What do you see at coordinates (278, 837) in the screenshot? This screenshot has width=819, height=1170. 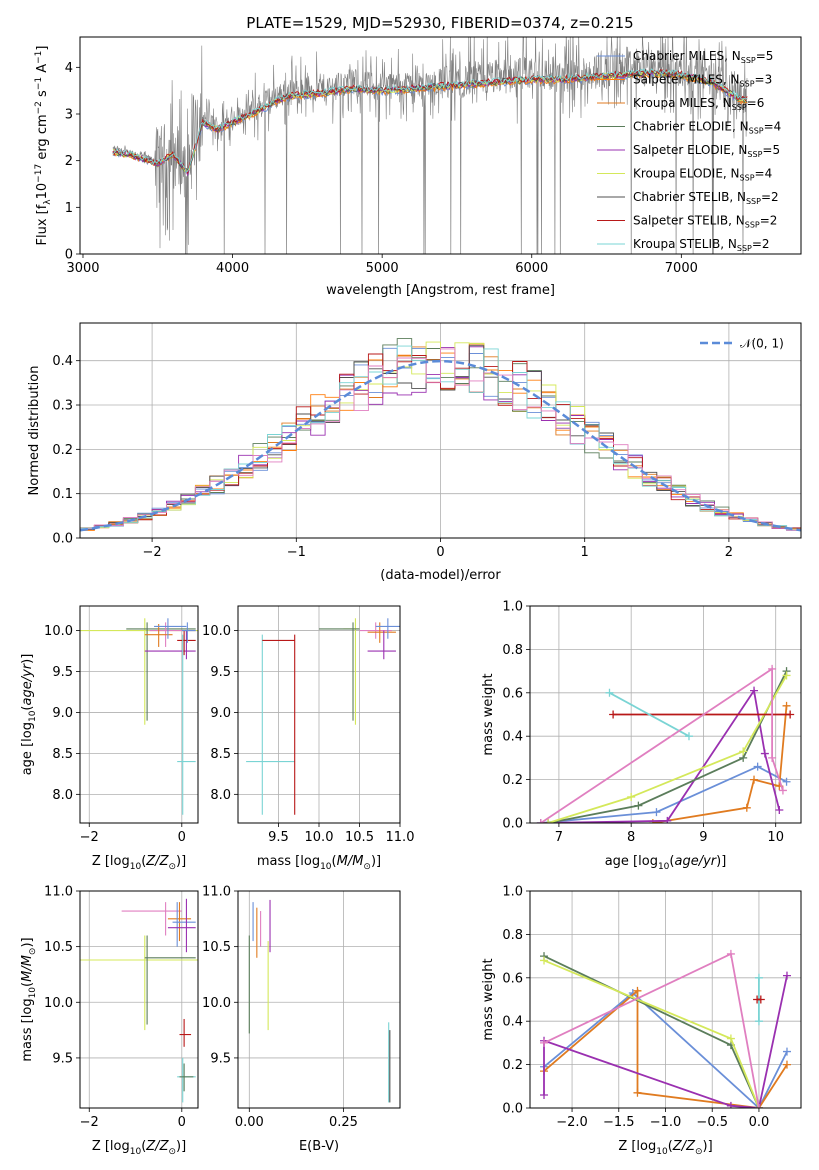 I see `x-tick-label: 9.5` at bounding box center [278, 837].